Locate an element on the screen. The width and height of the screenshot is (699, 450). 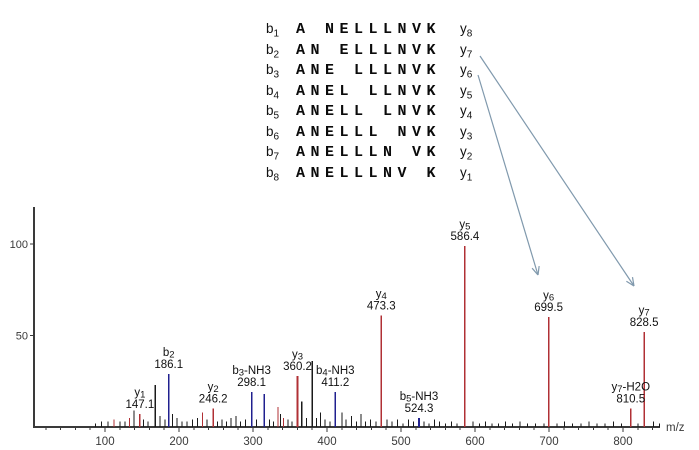
b-ion-label: b8 is located at coordinates (273, 174).